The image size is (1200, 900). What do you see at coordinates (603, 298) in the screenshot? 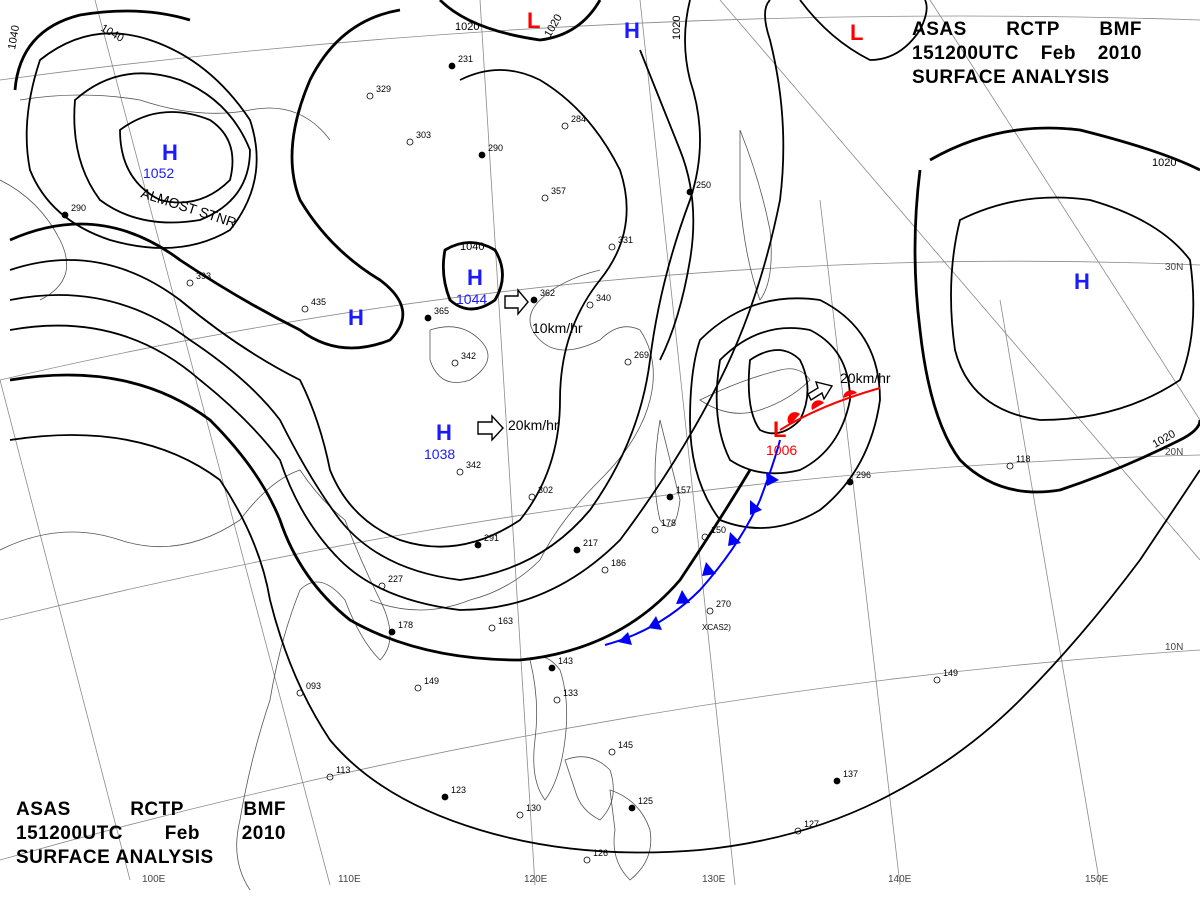
I see `station-pressure: 340` at bounding box center [603, 298].